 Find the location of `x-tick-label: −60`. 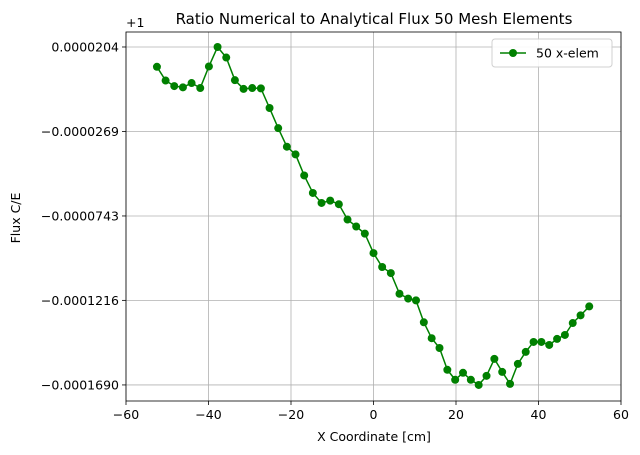

x-tick-label: −60 is located at coordinates (126, 414).